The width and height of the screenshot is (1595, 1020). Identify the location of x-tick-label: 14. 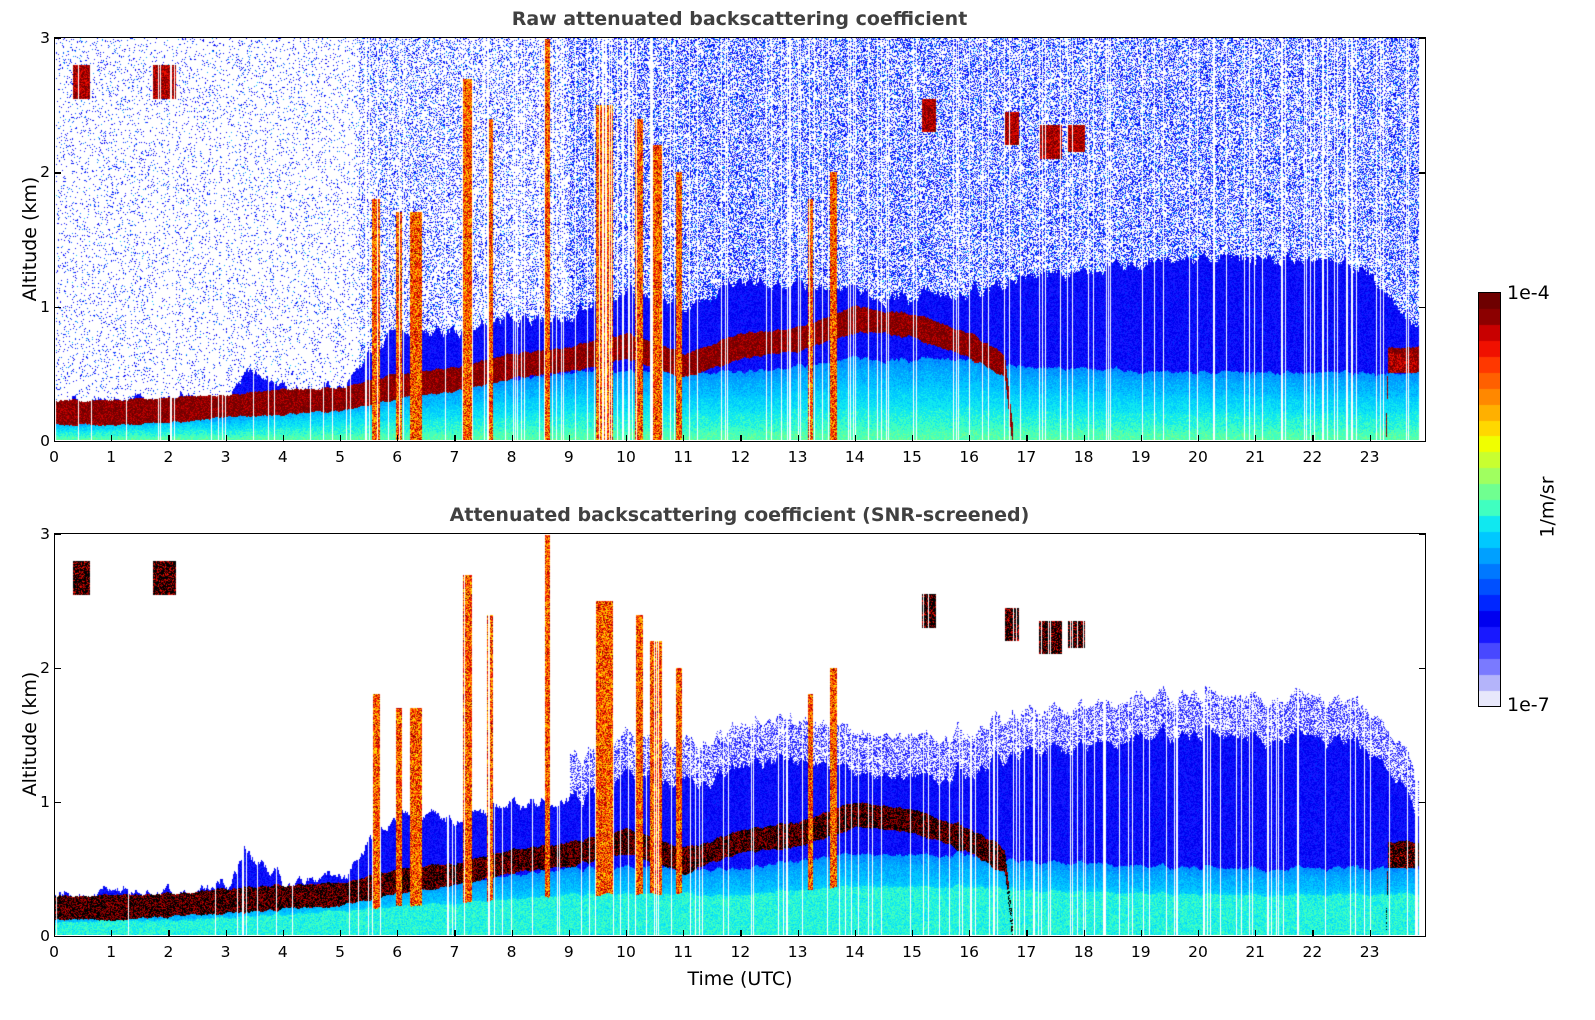
(854, 952).